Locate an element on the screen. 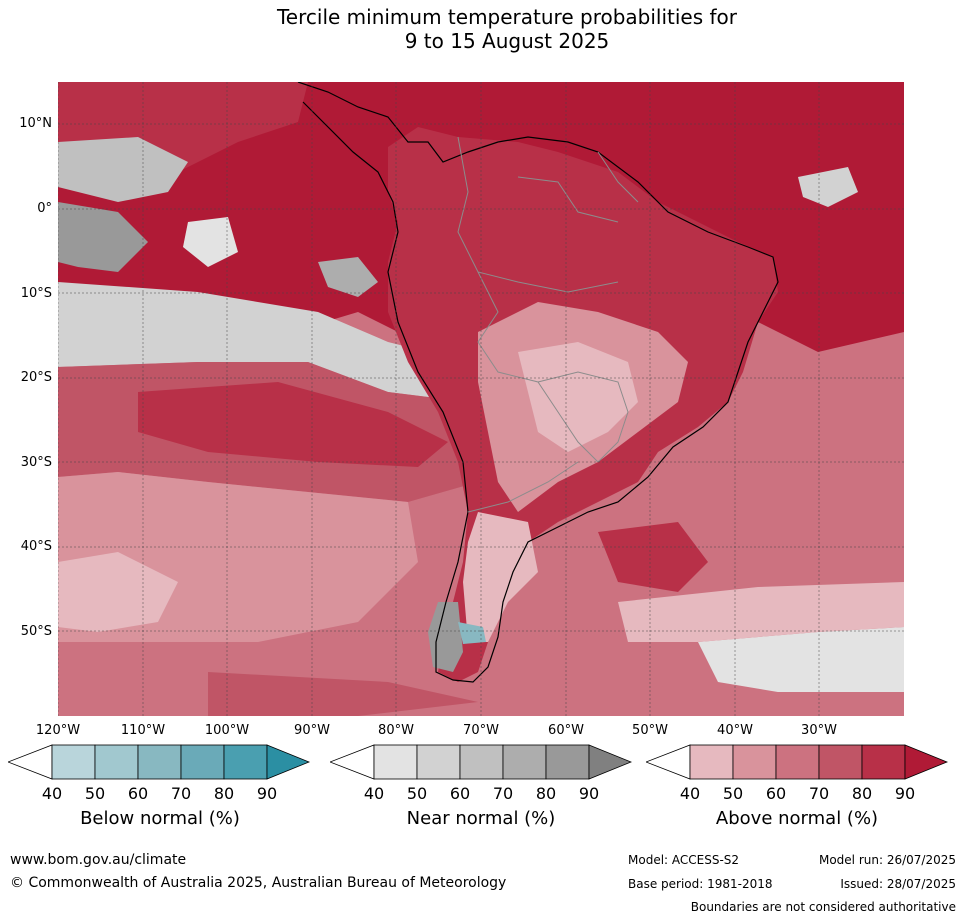  lat-tick-10n: 10°N is located at coordinates (35, 123).